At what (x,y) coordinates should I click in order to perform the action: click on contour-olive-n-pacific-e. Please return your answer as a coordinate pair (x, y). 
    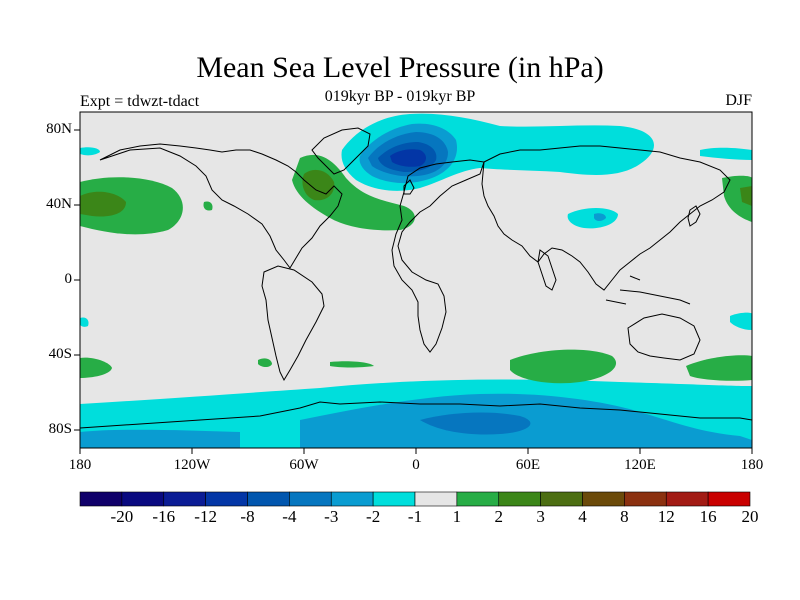
    Looking at the image, I should click on (746, 196).